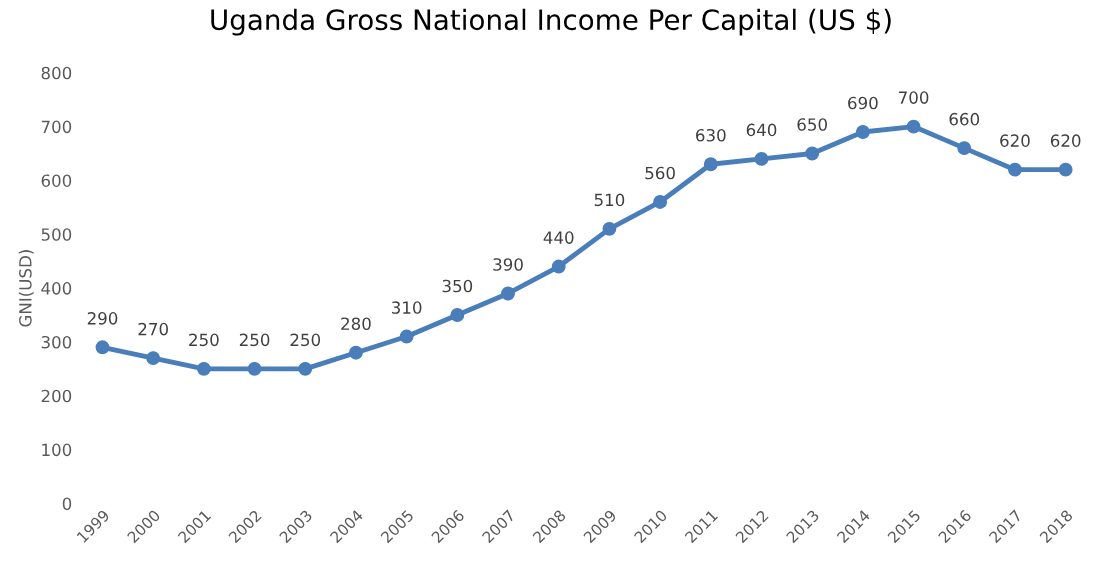 Image resolution: width=1102 pixels, height=582 pixels. Describe the element at coordinates (863, 103) in the screenshot. I see `data-label: 690` at that location.